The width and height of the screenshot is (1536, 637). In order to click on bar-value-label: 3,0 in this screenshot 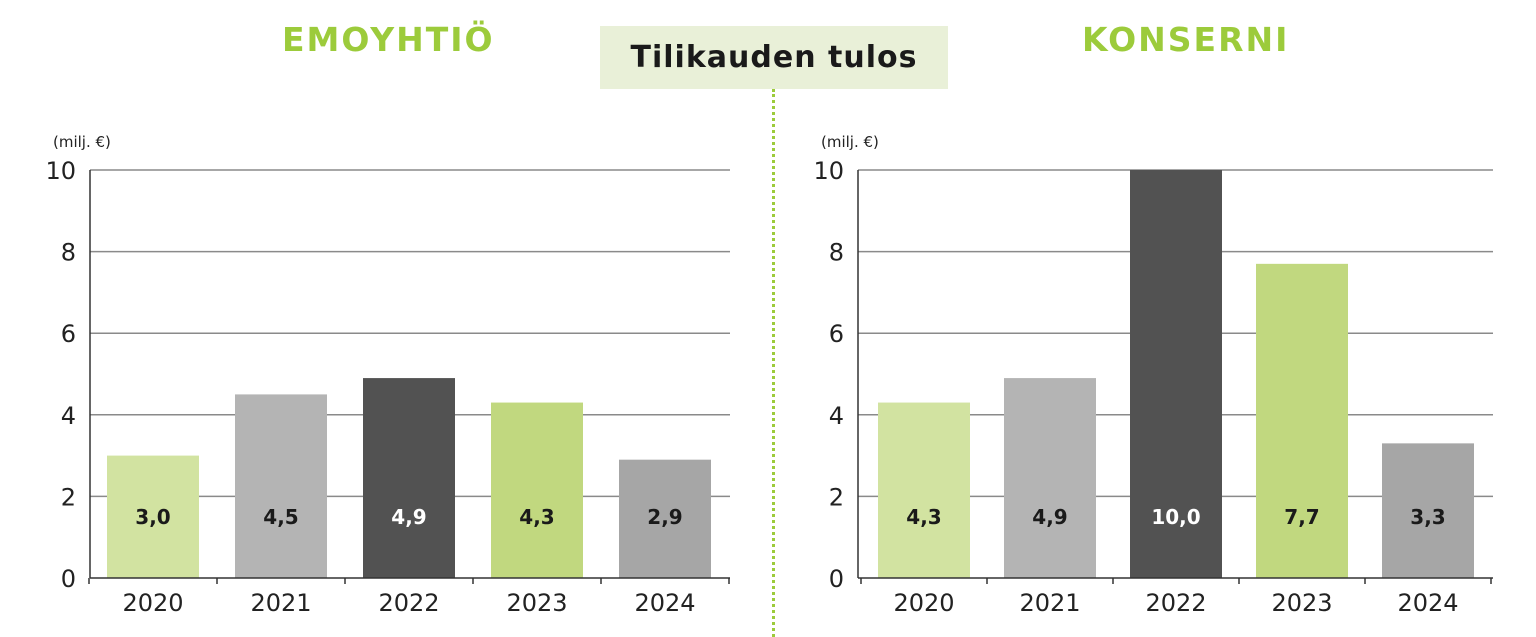, I will do `click(152, 517)`.